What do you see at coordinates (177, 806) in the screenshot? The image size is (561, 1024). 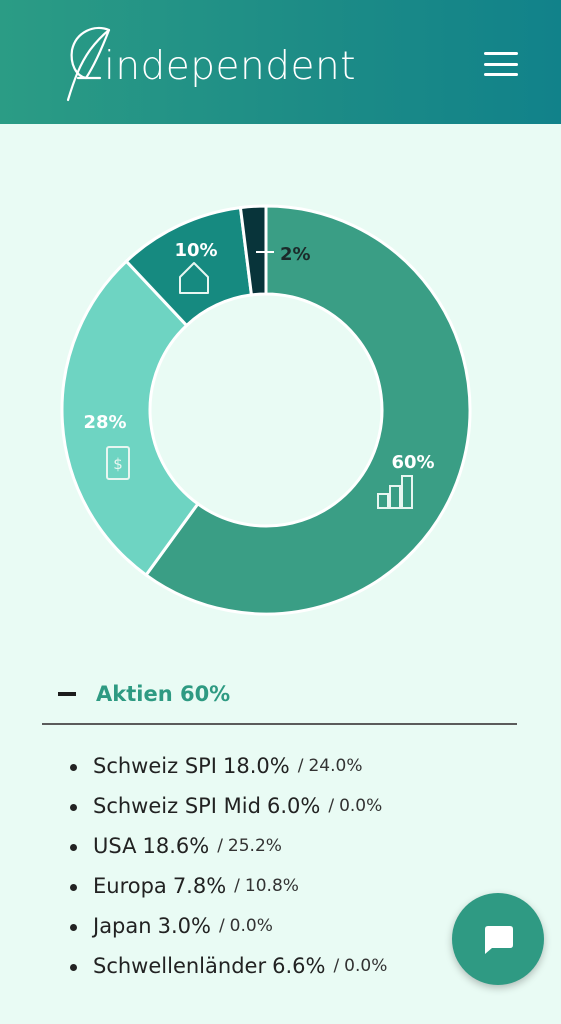 I see `holding-name: Schweiz SPI Mid` at bounding box center [177, 806].